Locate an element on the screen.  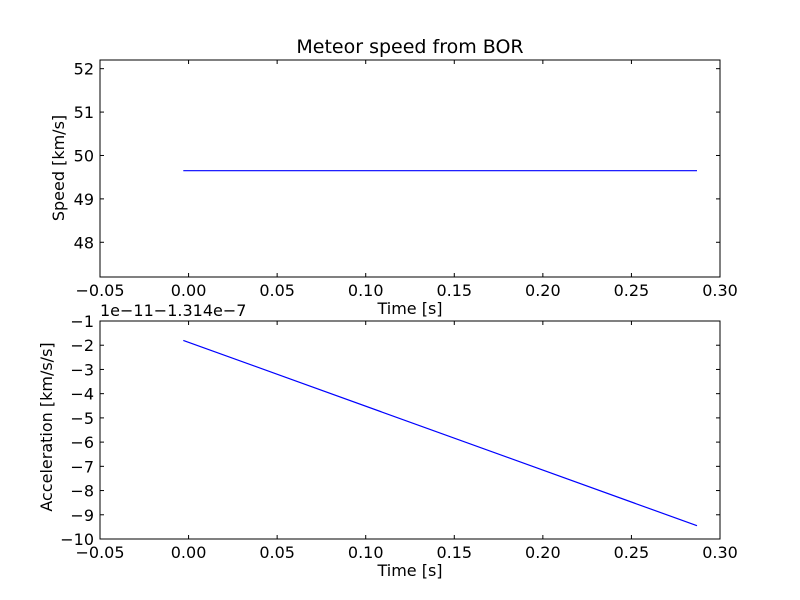
speed-y-tick-label: 50 is located at coordinates (84, 155).